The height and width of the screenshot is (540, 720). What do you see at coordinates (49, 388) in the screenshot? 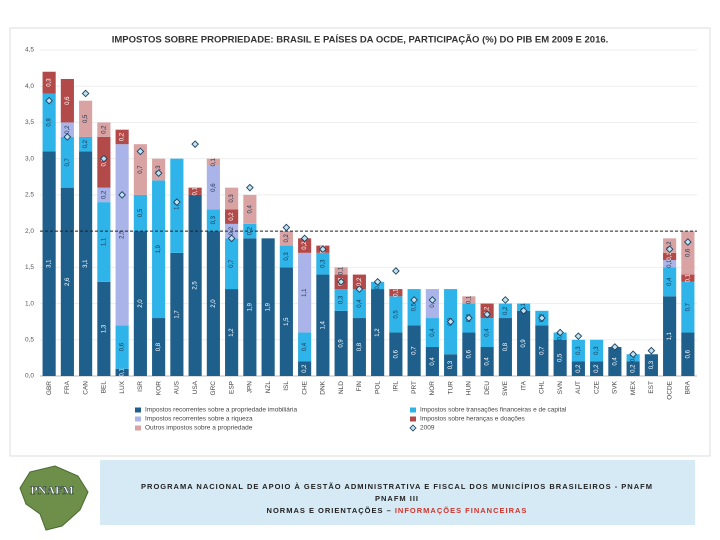
I see `x-tick-label: GBR` at bounding box center [49, 388].